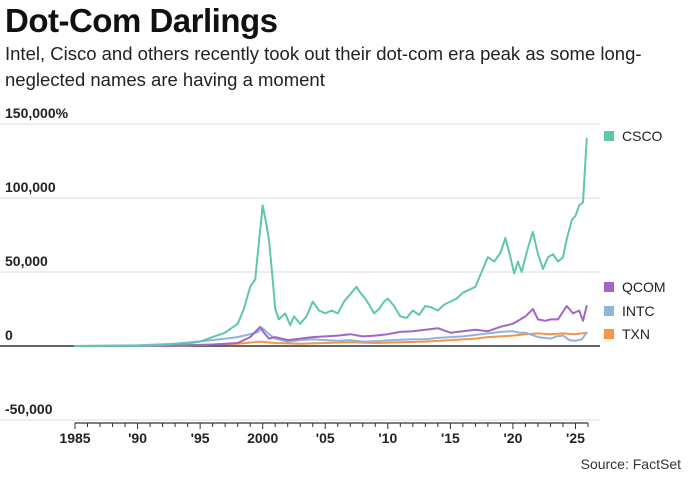 The width and height of the screenshot is (689, 482). Describe the element at coordinates (37, 113) in the screenshot. I see `y-tick-label: 150,000%` at that location.